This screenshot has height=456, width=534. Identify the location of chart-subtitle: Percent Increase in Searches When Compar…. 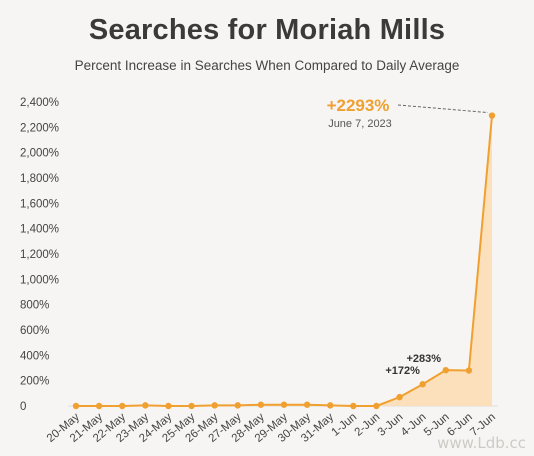
(267, 65).